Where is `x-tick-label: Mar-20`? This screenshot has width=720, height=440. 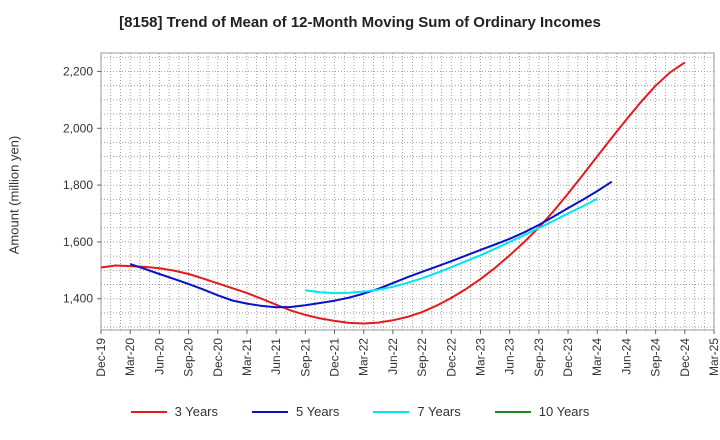 x-tick-label: Mar-20 is located at coordinates (130, 357).